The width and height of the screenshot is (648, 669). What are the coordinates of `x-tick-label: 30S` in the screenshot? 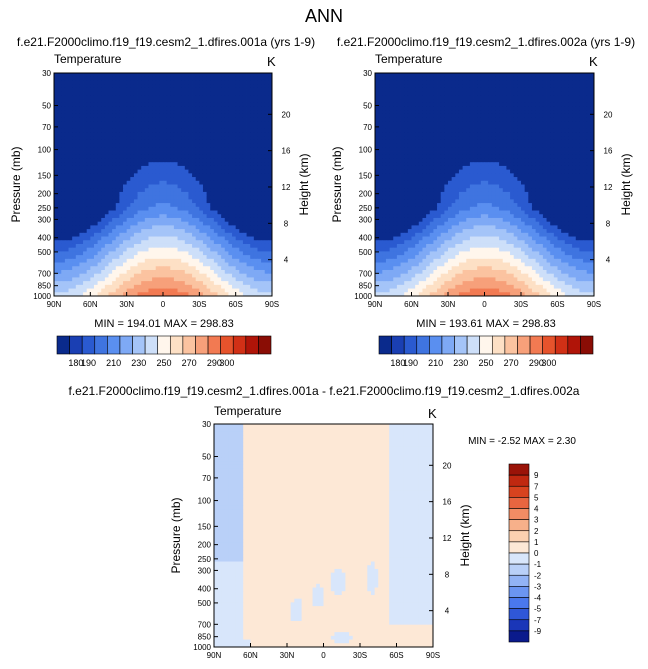 It's located at (199, 304).